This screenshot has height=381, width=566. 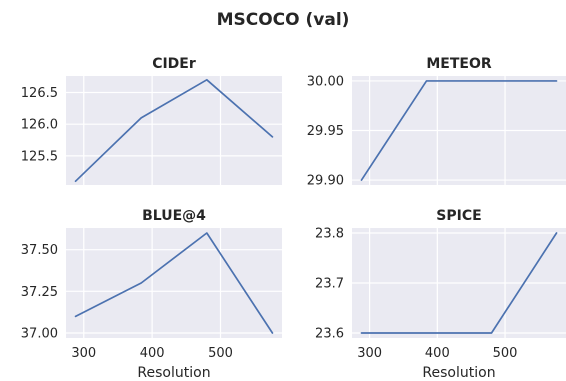 I want to click on spice-y-tick-label: 23.6, so click(x=329, y=334).